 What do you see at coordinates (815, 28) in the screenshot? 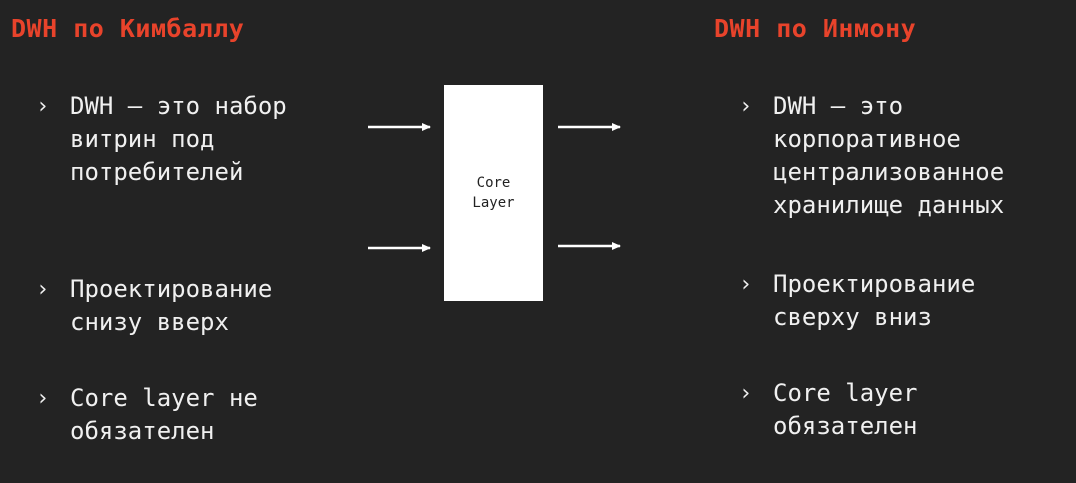
I see `heading-inmon: DWH по Инмону` at bounding box center [815, 28].